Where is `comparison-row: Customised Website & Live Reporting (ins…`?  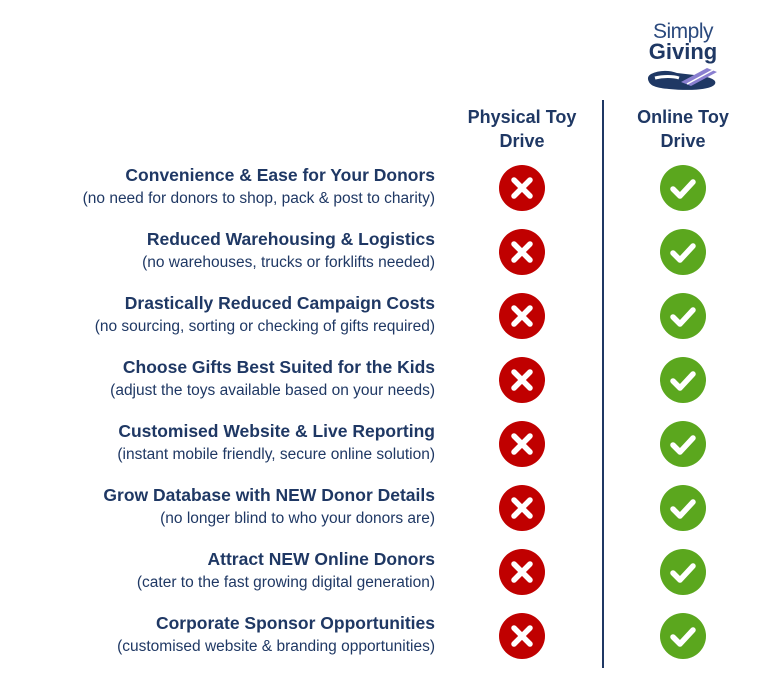 comparison-row: Customised Website & Live Reporting (ins… is located at coordinates (385, 451).